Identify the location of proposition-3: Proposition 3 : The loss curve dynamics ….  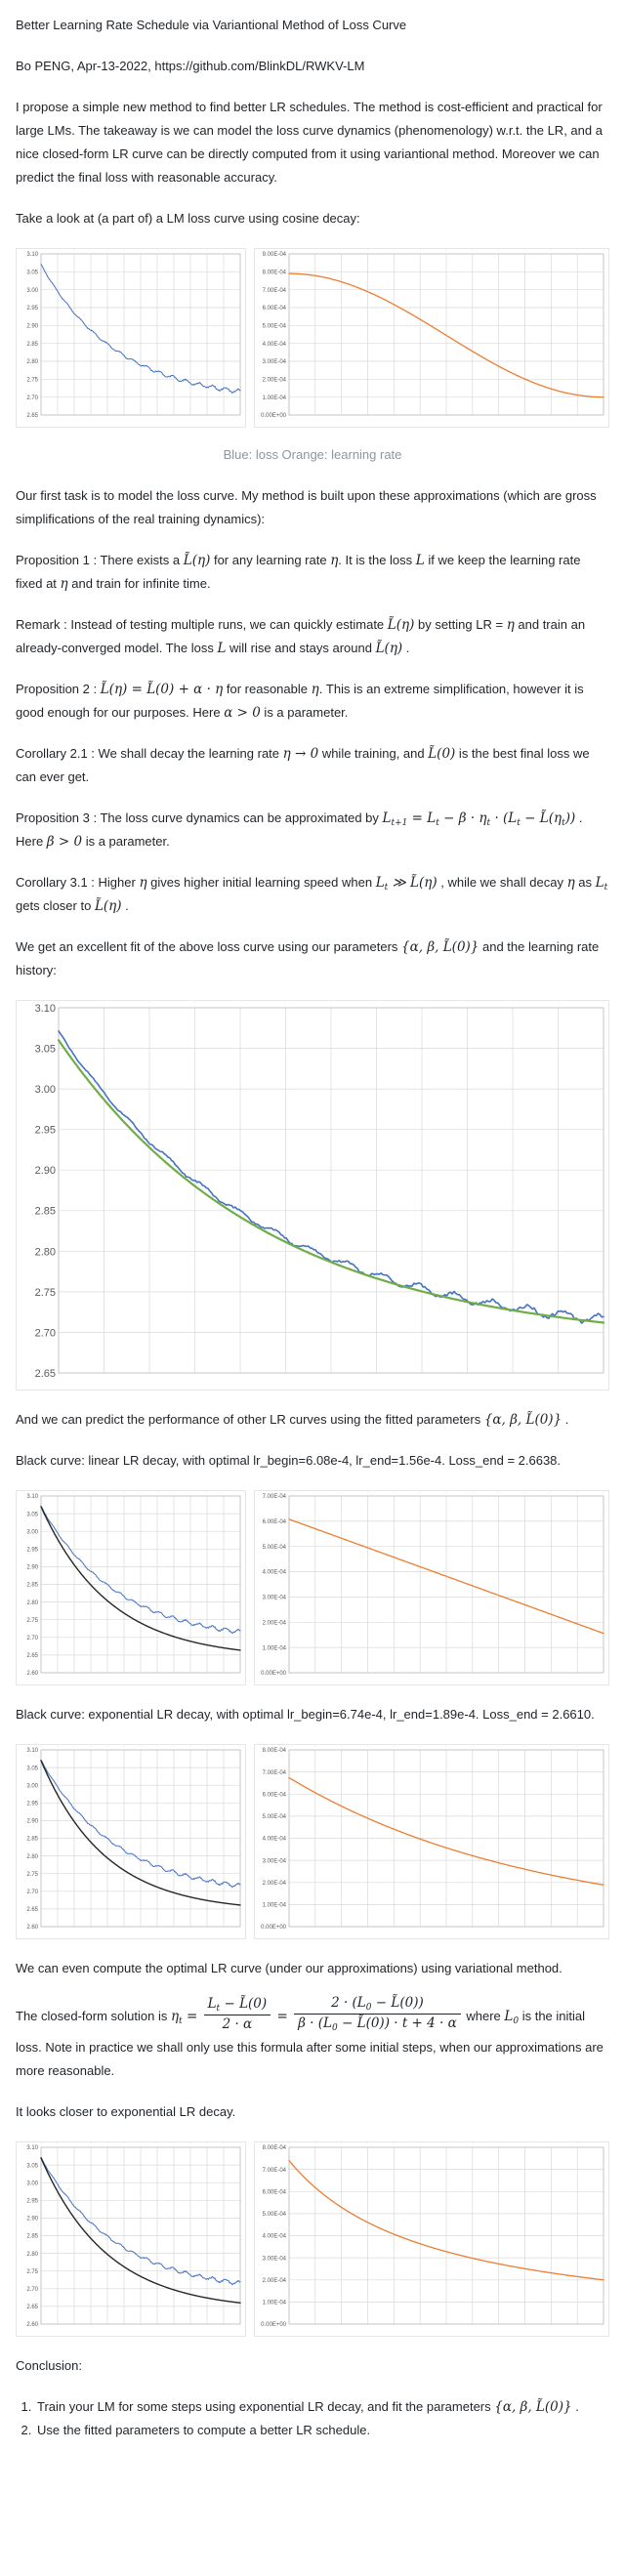
(299, 830).